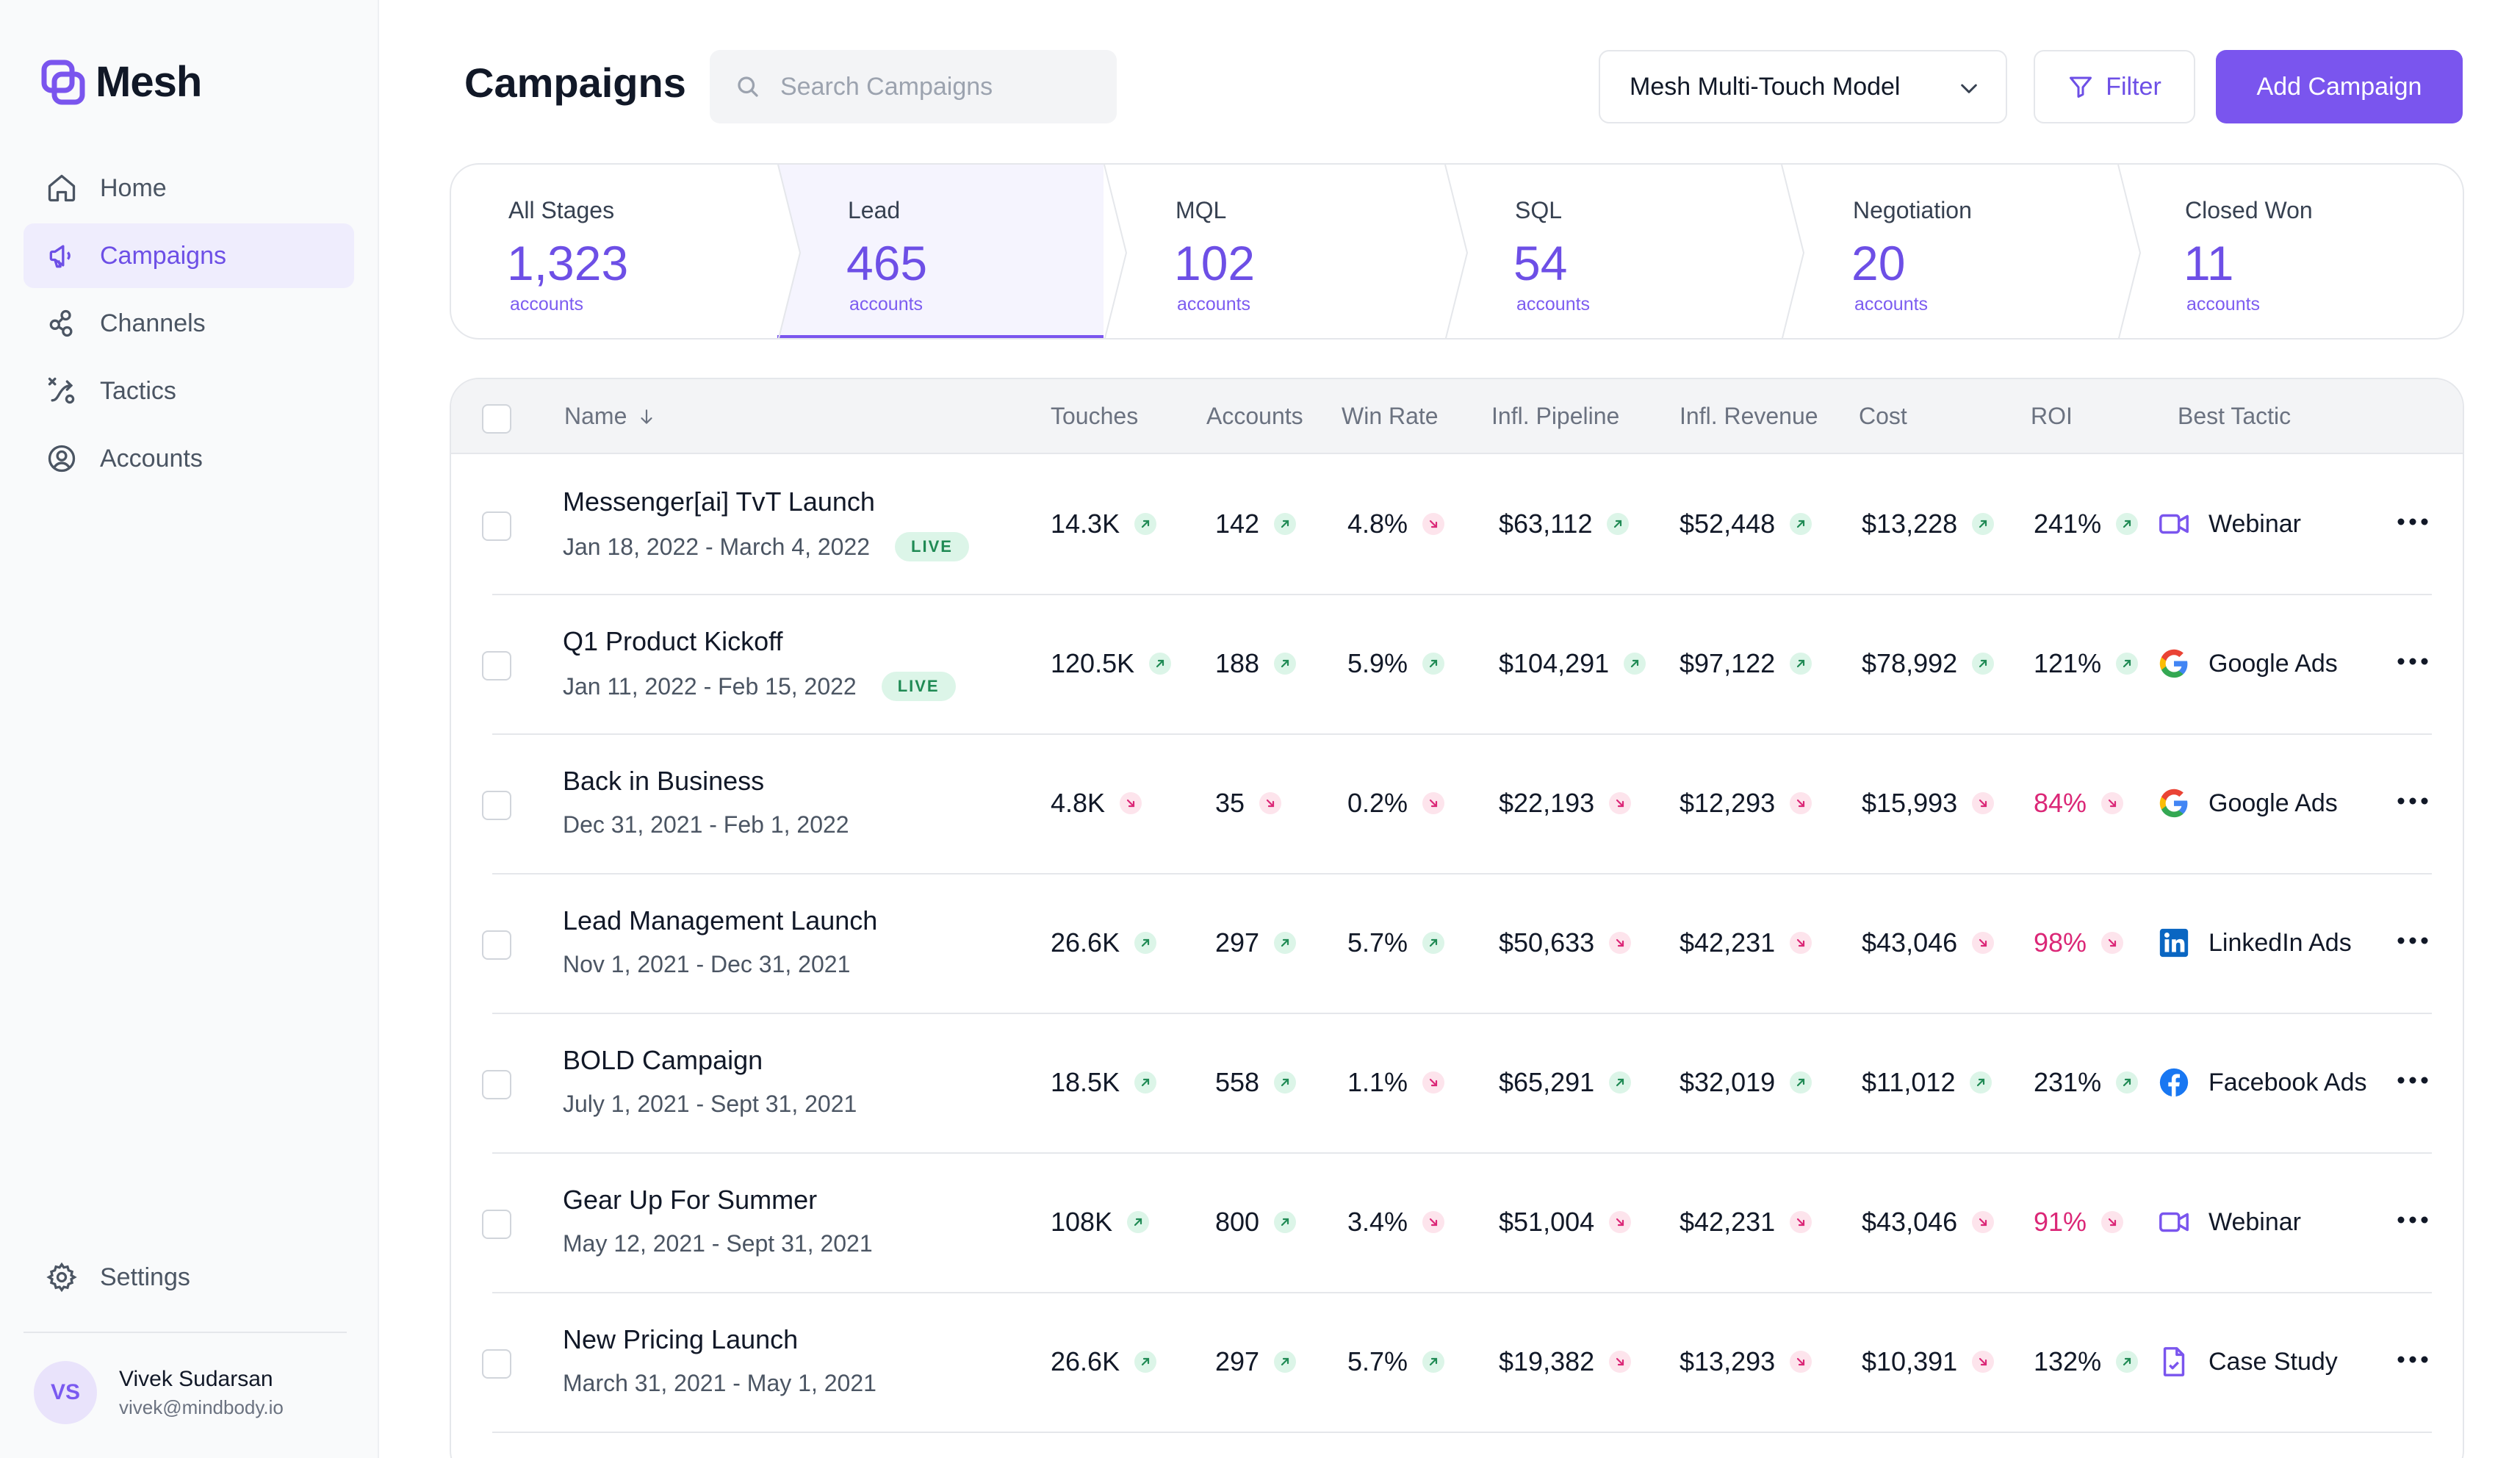 This screenshot has height=1458, width=2520. What do you see at coordinates (2290, 251) in the screenshot?
I see `stage-closed-won: Closed Won 11 accounts` at bounding box center [2290, 251].